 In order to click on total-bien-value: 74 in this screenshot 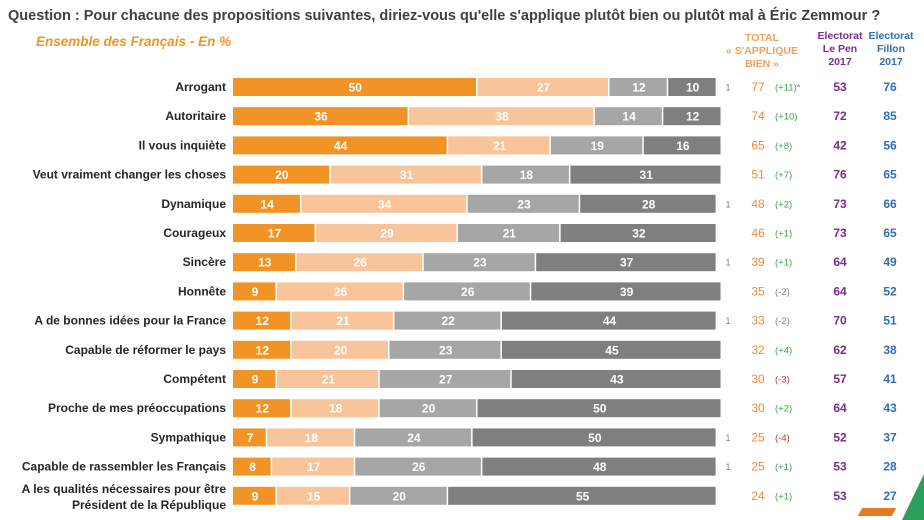, I will do `click(758, 116)`.